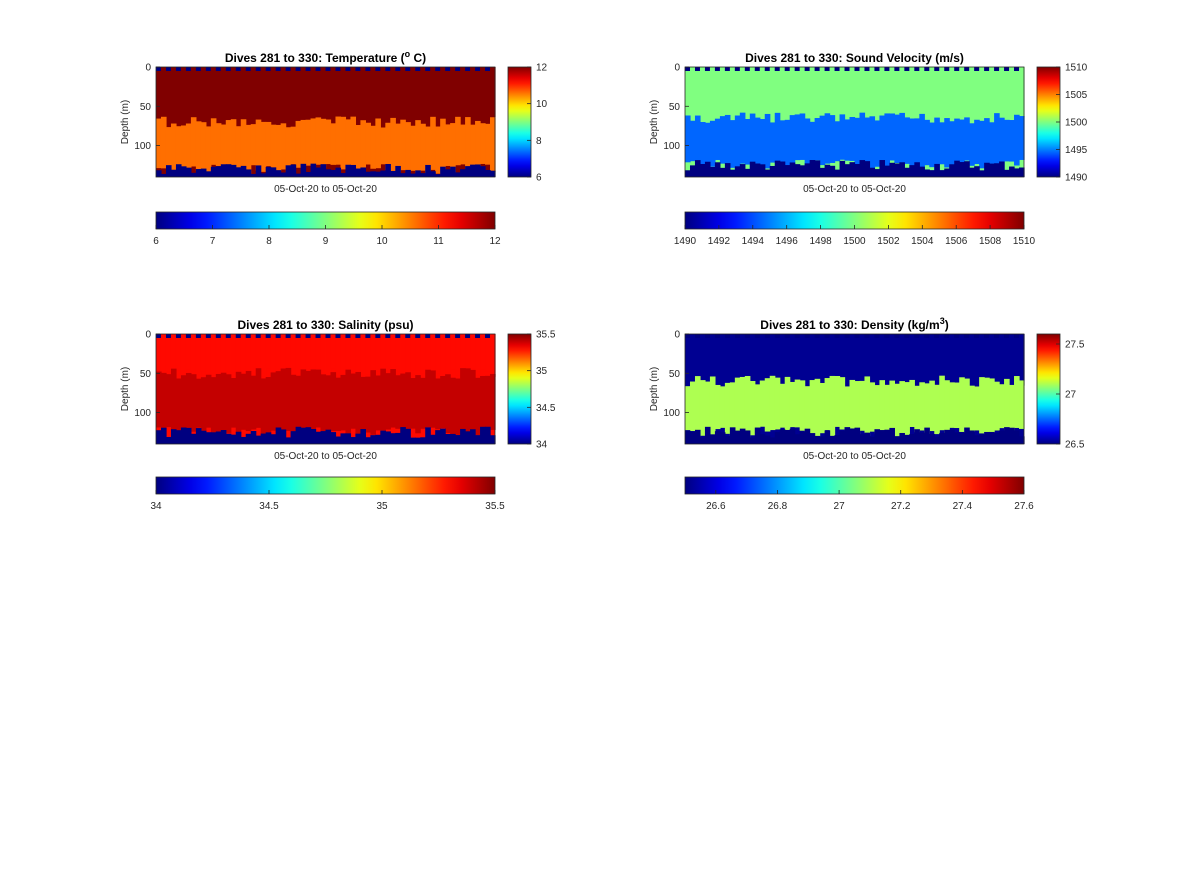 This screenshot has height=892, width=1200. What do you see at coordinates (125, 122) in the screenshot?
I see `y-axis-label: Depth (m)` at bounding box center [125, 122].